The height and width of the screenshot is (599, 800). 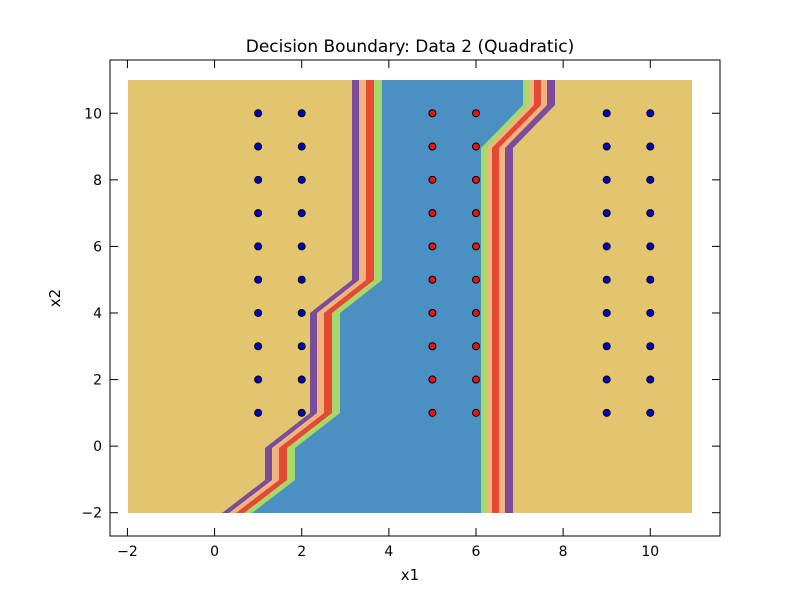 I want to click on y-tick-label: 8, so click(x=97, y=181).